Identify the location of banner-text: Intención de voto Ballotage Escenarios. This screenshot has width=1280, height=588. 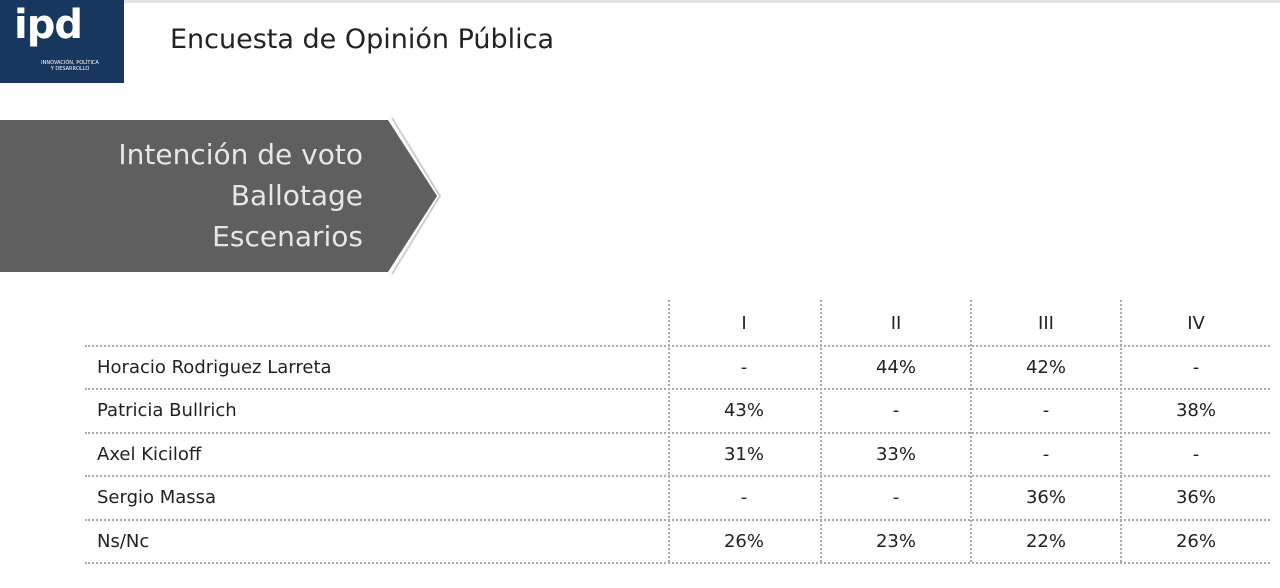
(181, 150).